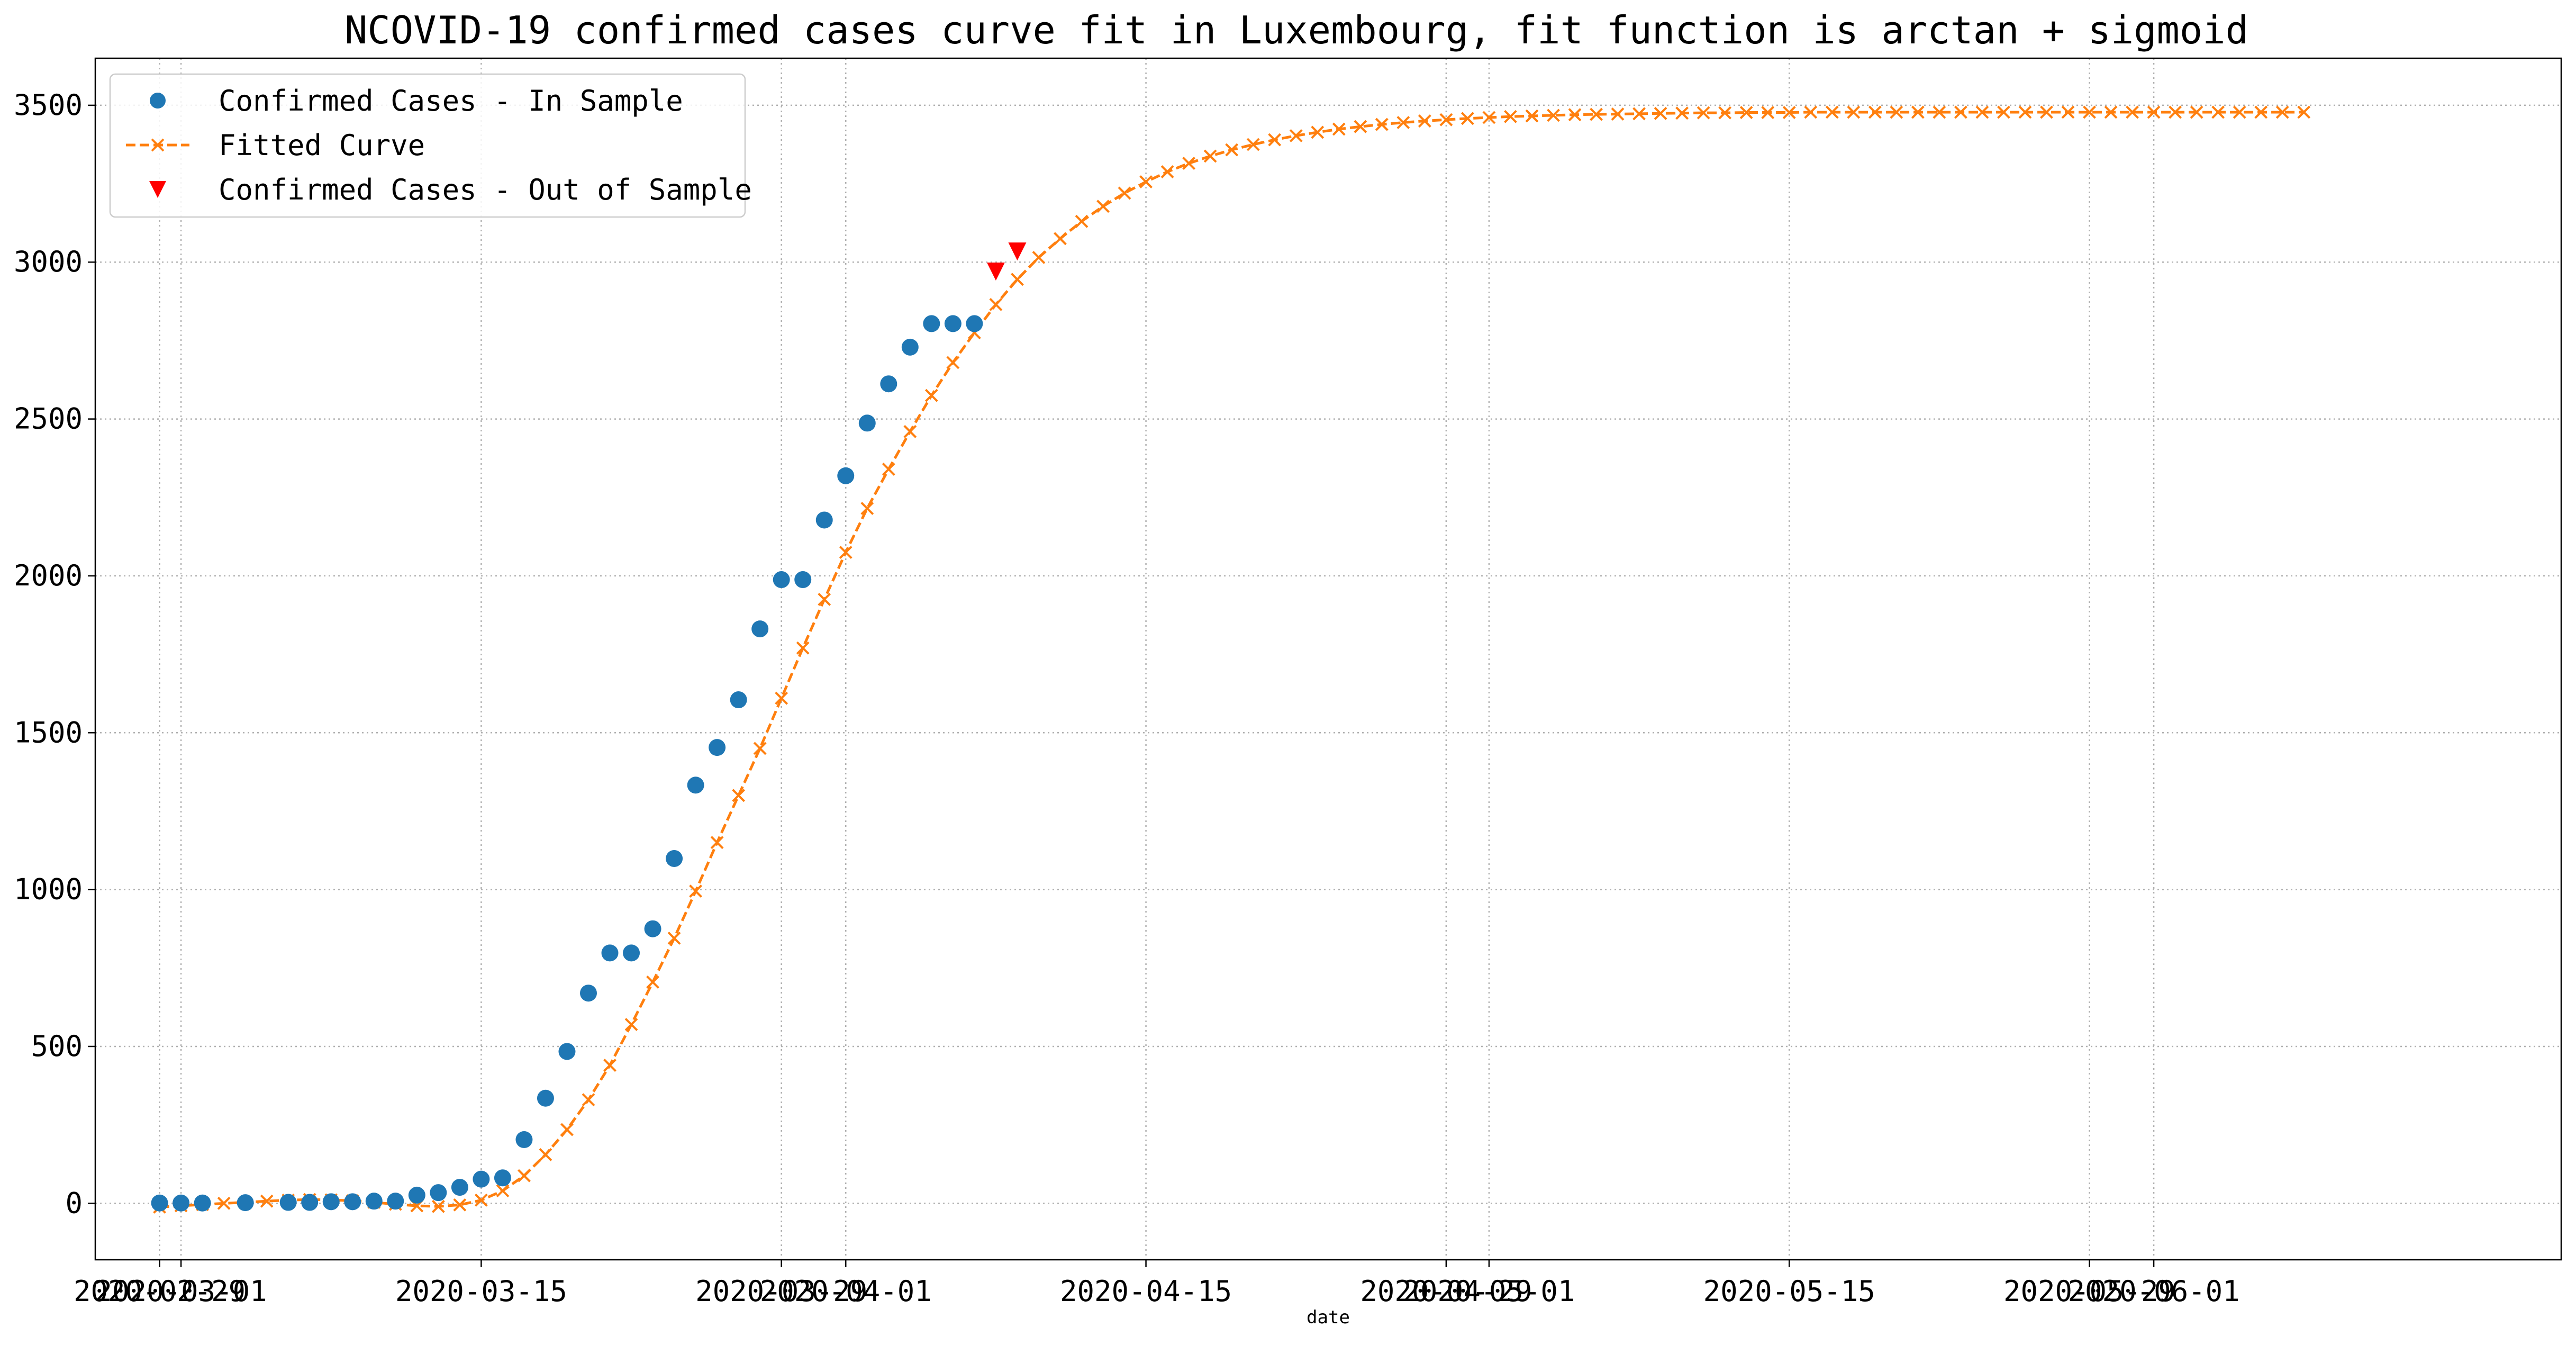 The width and height of the screenshot is (2576, 1345). What do you see at coordinates (48, 261) in the screenshot?
I see `y-tick-label: 3000` at bounding box center [48, 261].